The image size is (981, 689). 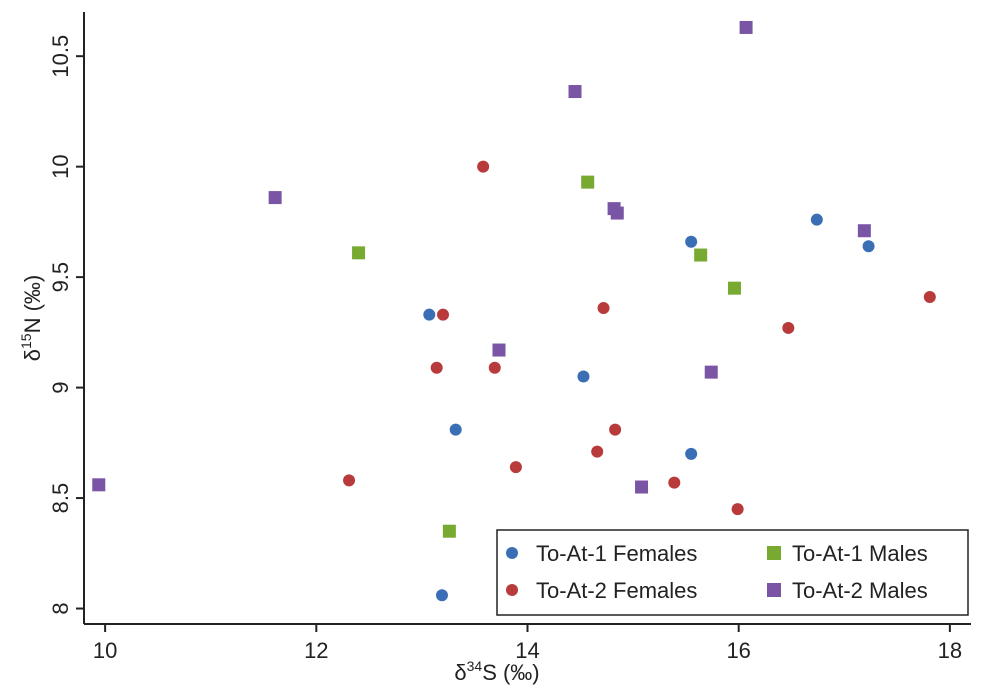 I want to click on x-axis-title-rest: S (‰), so click(x=510, y=672).